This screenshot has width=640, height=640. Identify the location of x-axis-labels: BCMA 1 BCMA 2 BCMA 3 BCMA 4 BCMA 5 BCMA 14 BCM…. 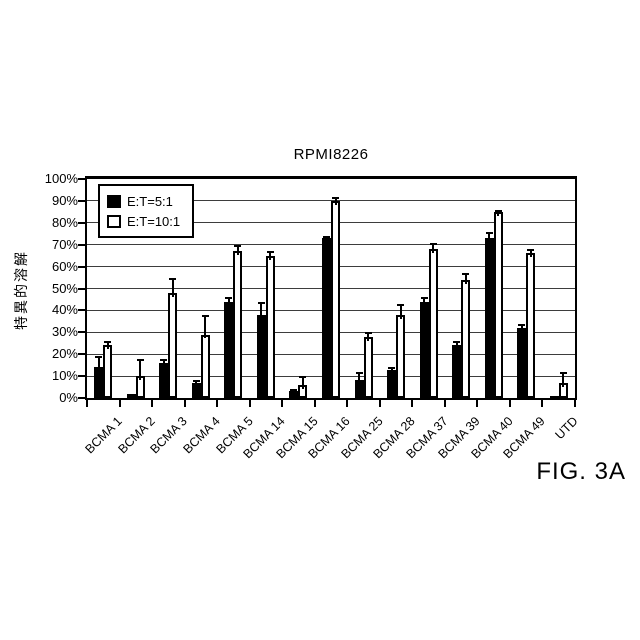
(332, 447).